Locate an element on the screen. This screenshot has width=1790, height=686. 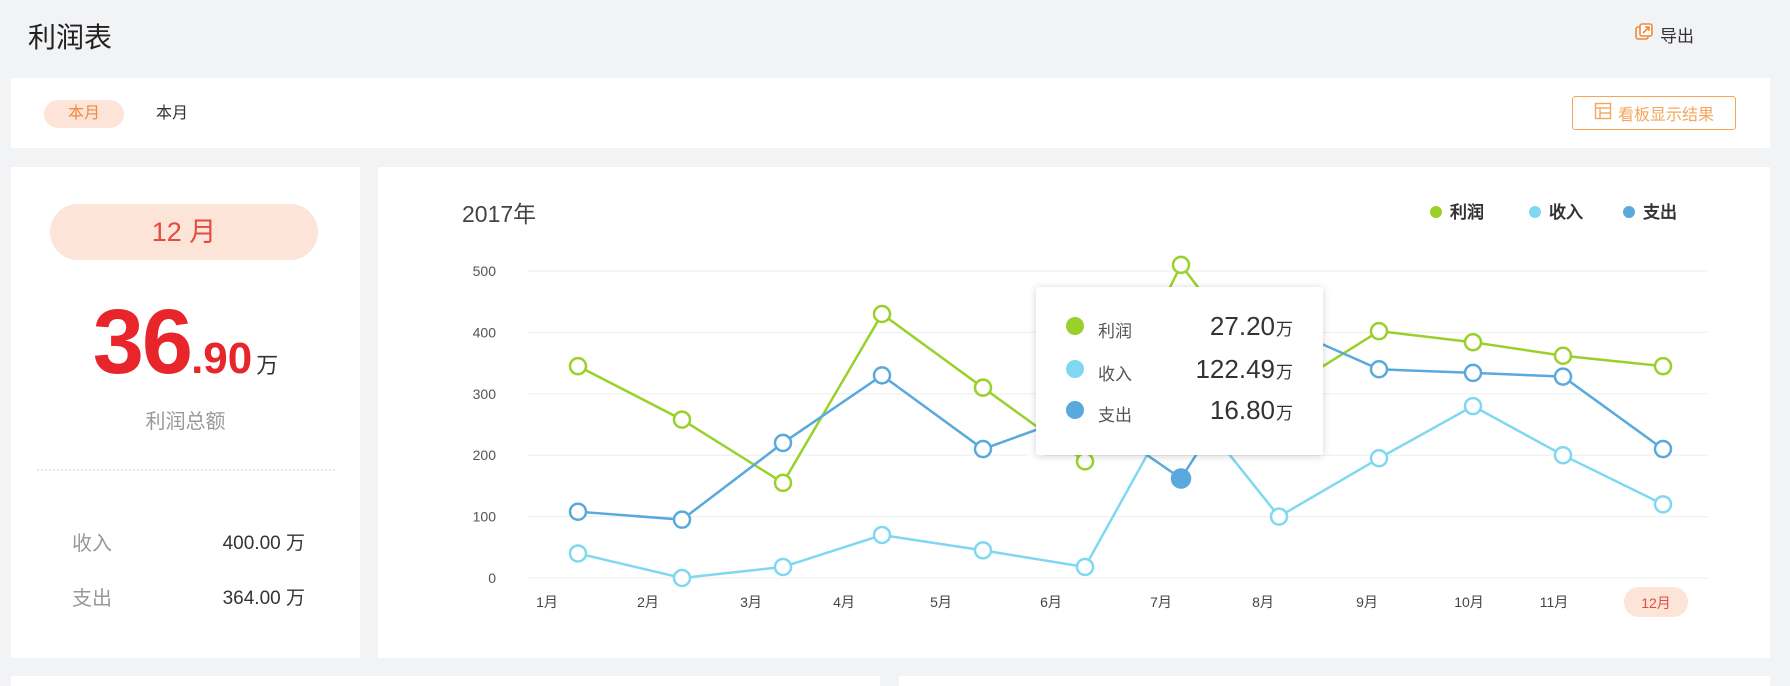
profit-total-label: 利润总额 is located at coordinates (185, 422).